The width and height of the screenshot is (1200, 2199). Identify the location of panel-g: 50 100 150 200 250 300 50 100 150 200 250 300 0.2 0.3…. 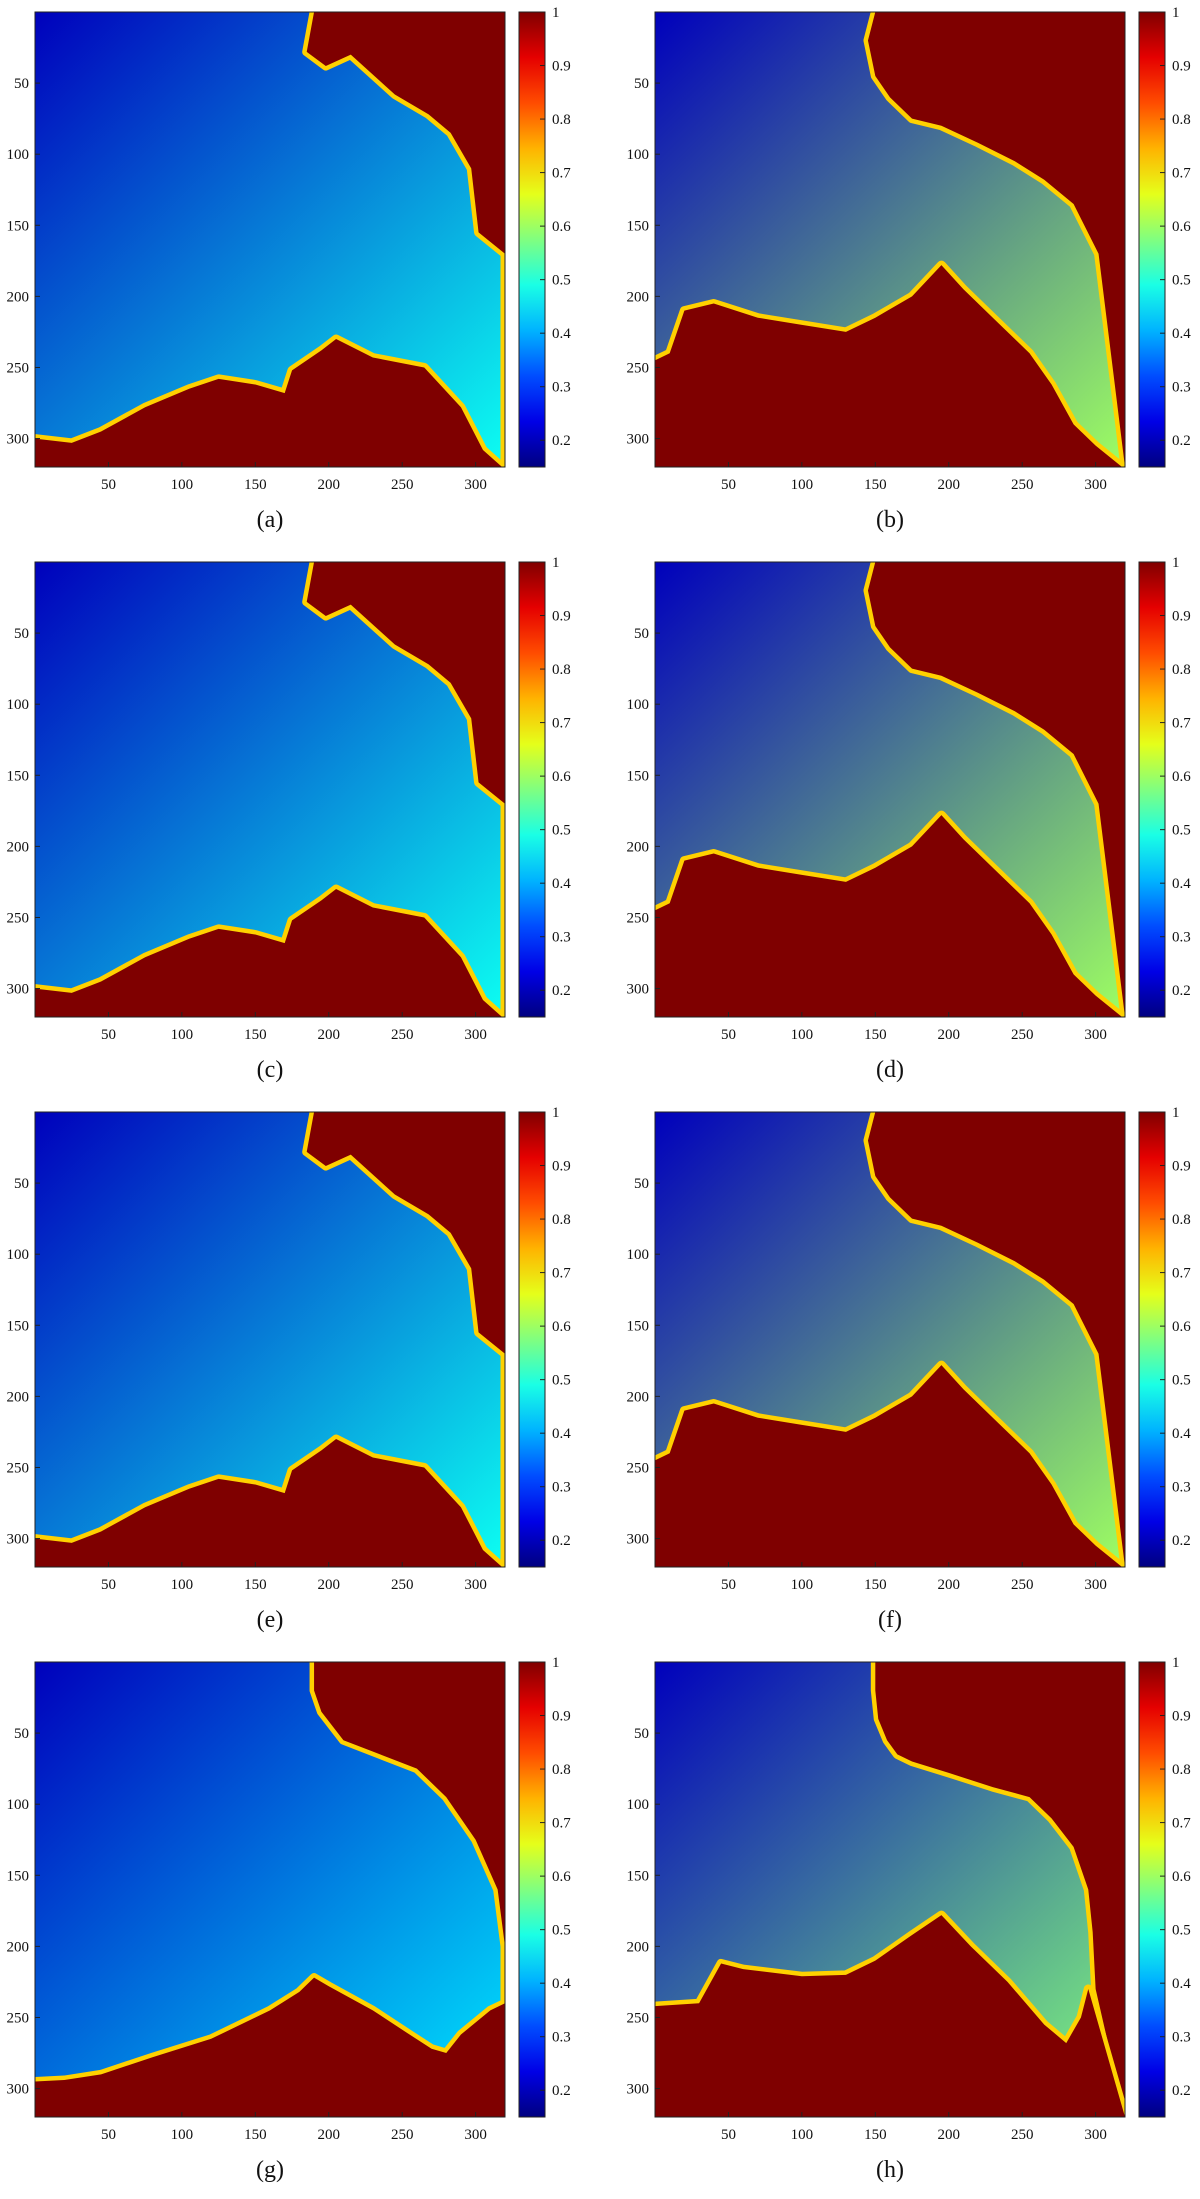
(289, 1919).